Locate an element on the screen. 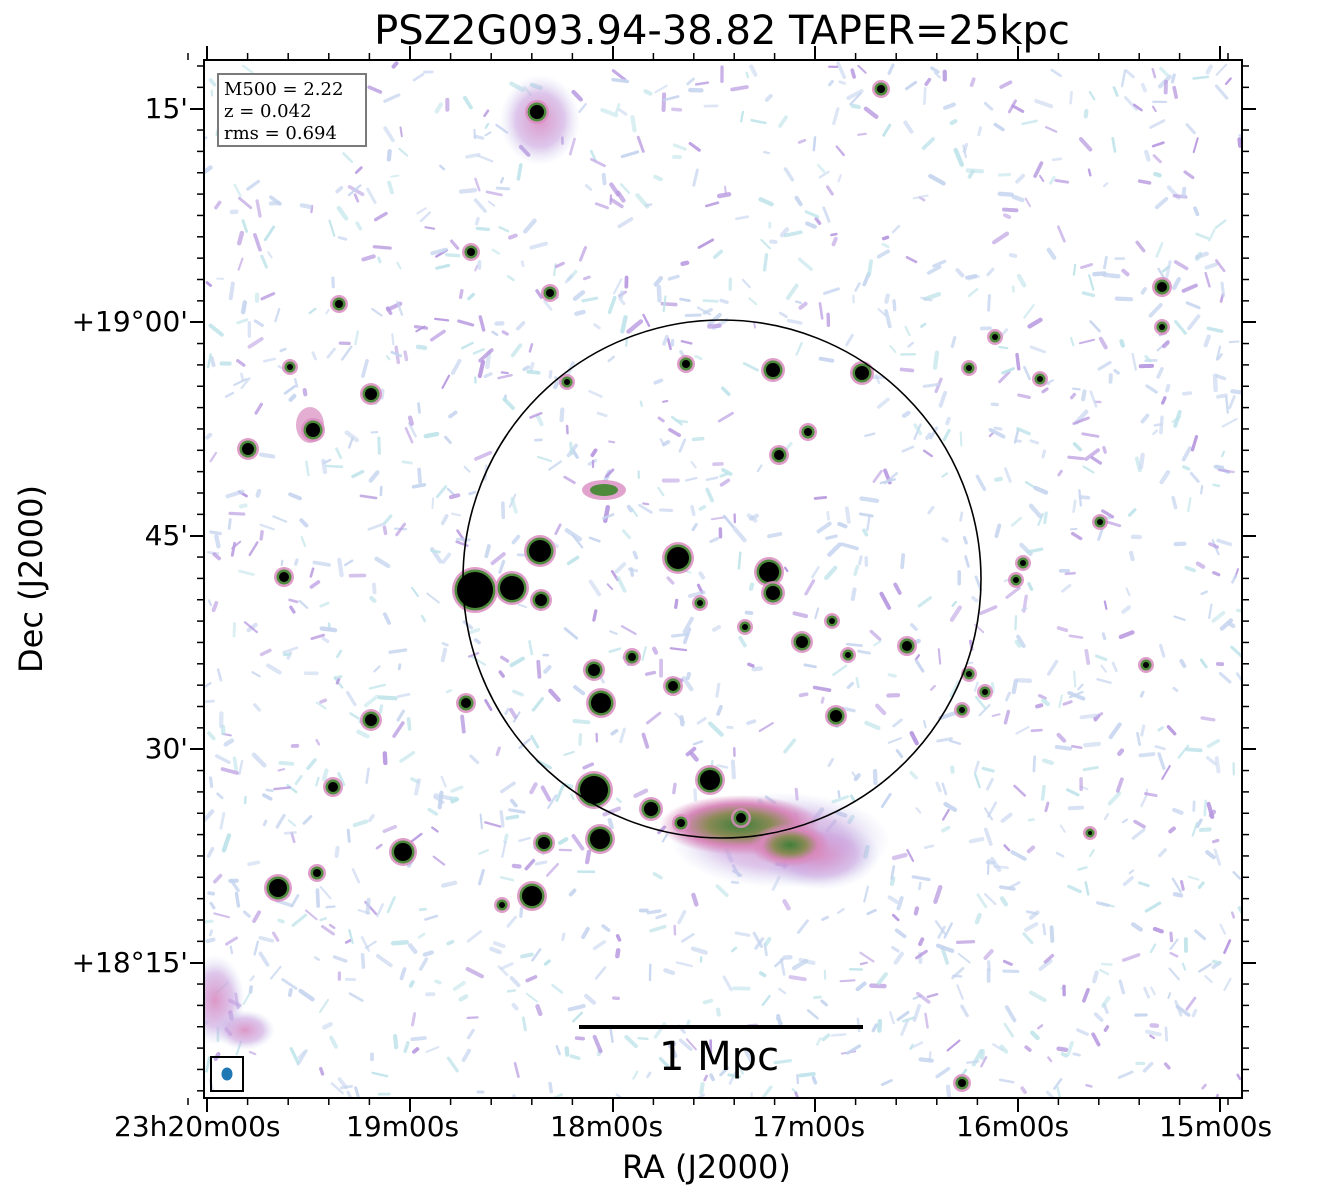  x-tick-label: 23h20m00s is located at coordinates (197, 1126).